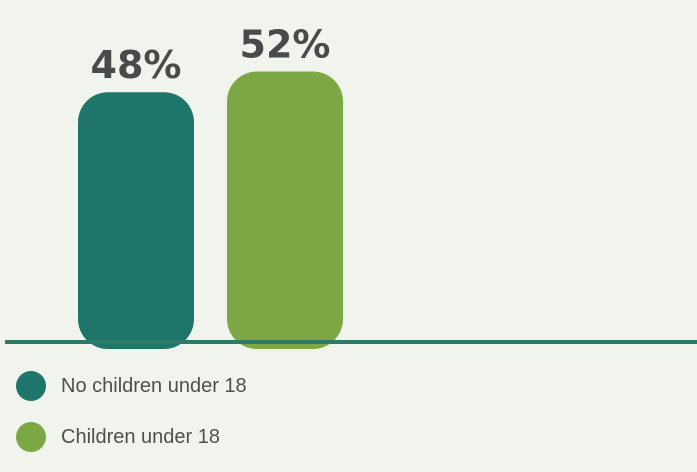 This screenshot has width=697, height=472. I want to click on bar-value-label: 52%, so click(285, 44).